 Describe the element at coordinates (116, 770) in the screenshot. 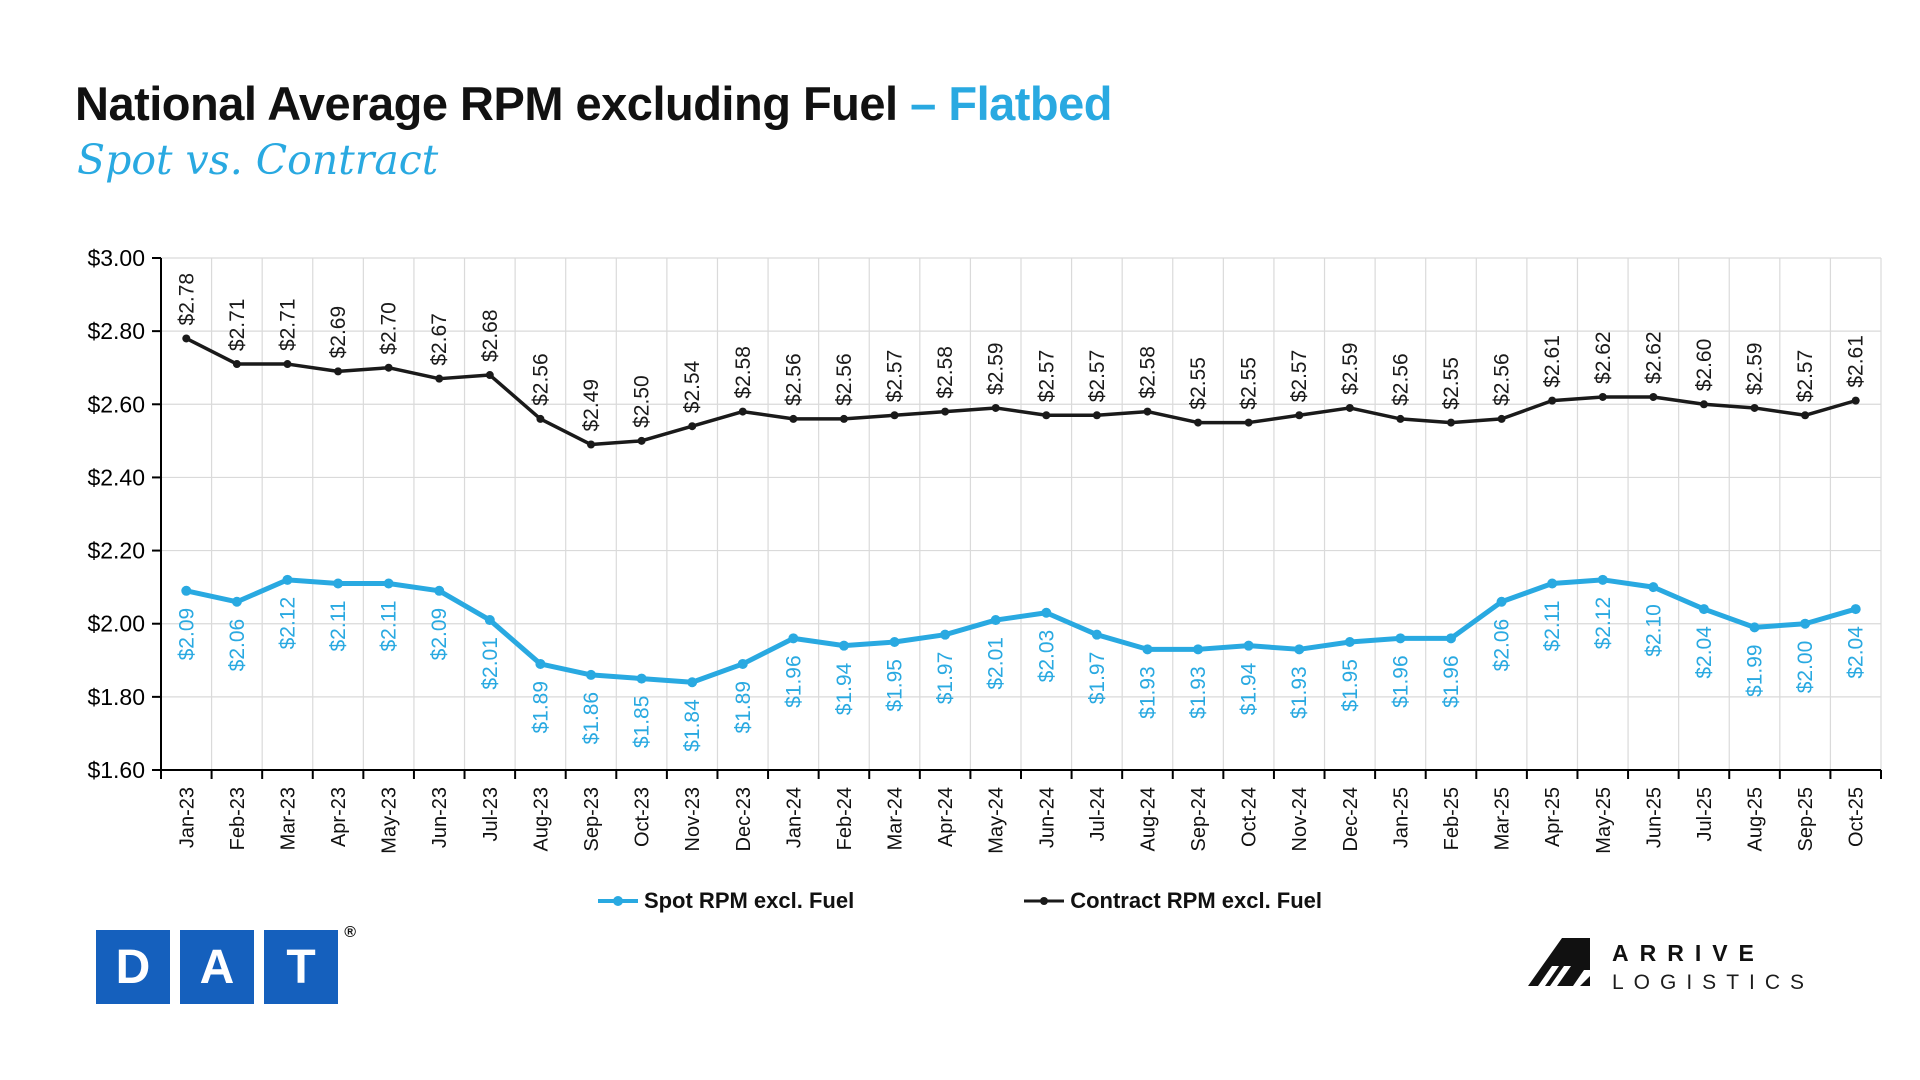

I see `svg-text: $1.60` at that location.